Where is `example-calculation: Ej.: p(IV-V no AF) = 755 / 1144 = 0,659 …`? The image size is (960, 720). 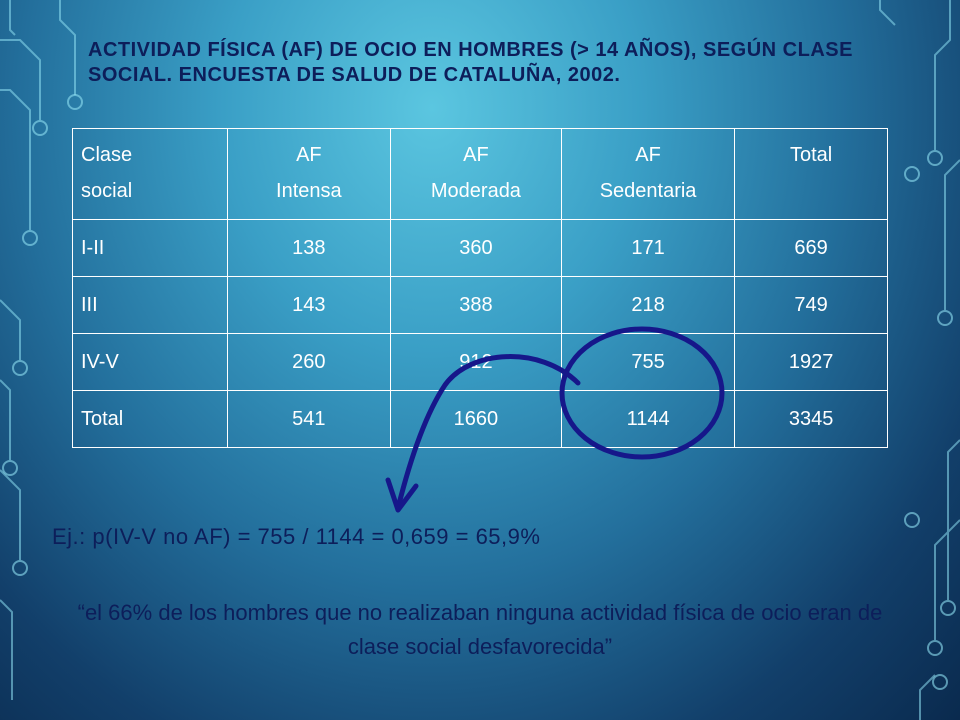 example-calculation: Ej.: p(IV-V no AF) = 755 / 1144 = 0,659 … is located at coordinates (296, 536).